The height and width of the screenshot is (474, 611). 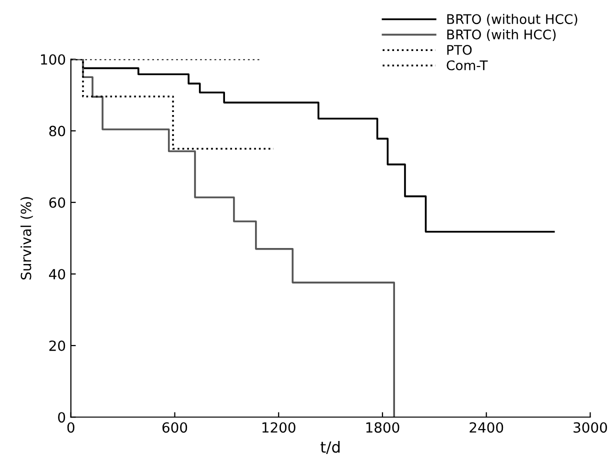 What do you see at coordinates (70, 427) in the screenshot?
I see `x-tick-label: 0` at bounding box center [70, 427].